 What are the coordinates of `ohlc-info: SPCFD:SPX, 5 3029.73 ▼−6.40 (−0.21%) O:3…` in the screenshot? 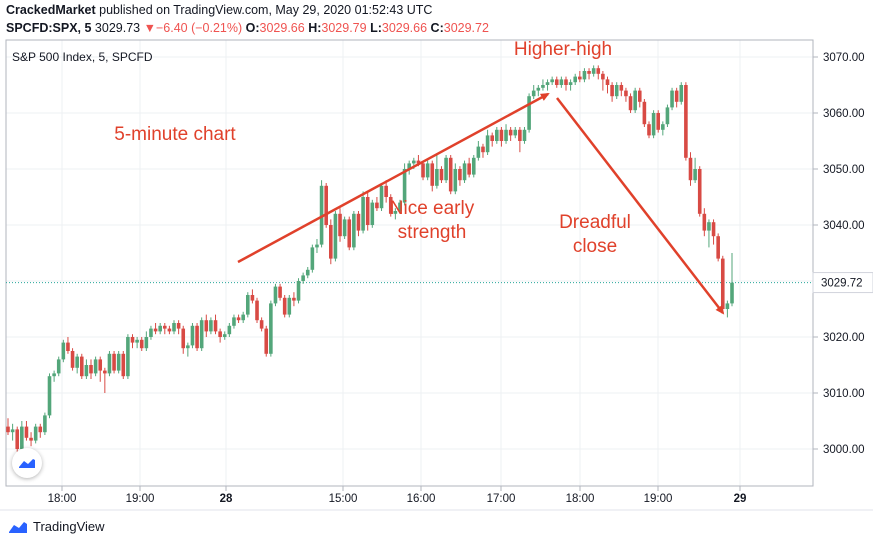 It's located at (247, 28).